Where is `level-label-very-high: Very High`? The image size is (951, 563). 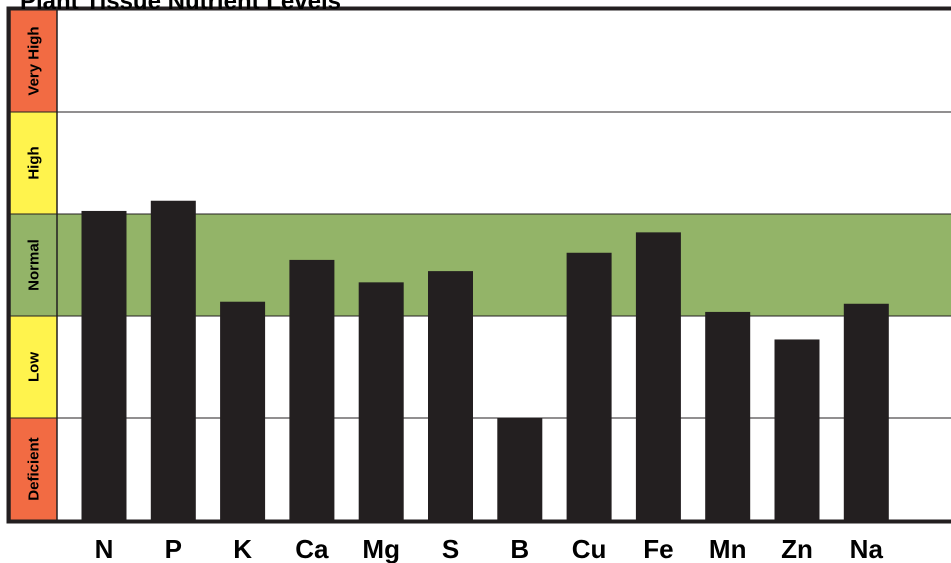 level-label-very-high: Very High is located at coordinates (34, 60).